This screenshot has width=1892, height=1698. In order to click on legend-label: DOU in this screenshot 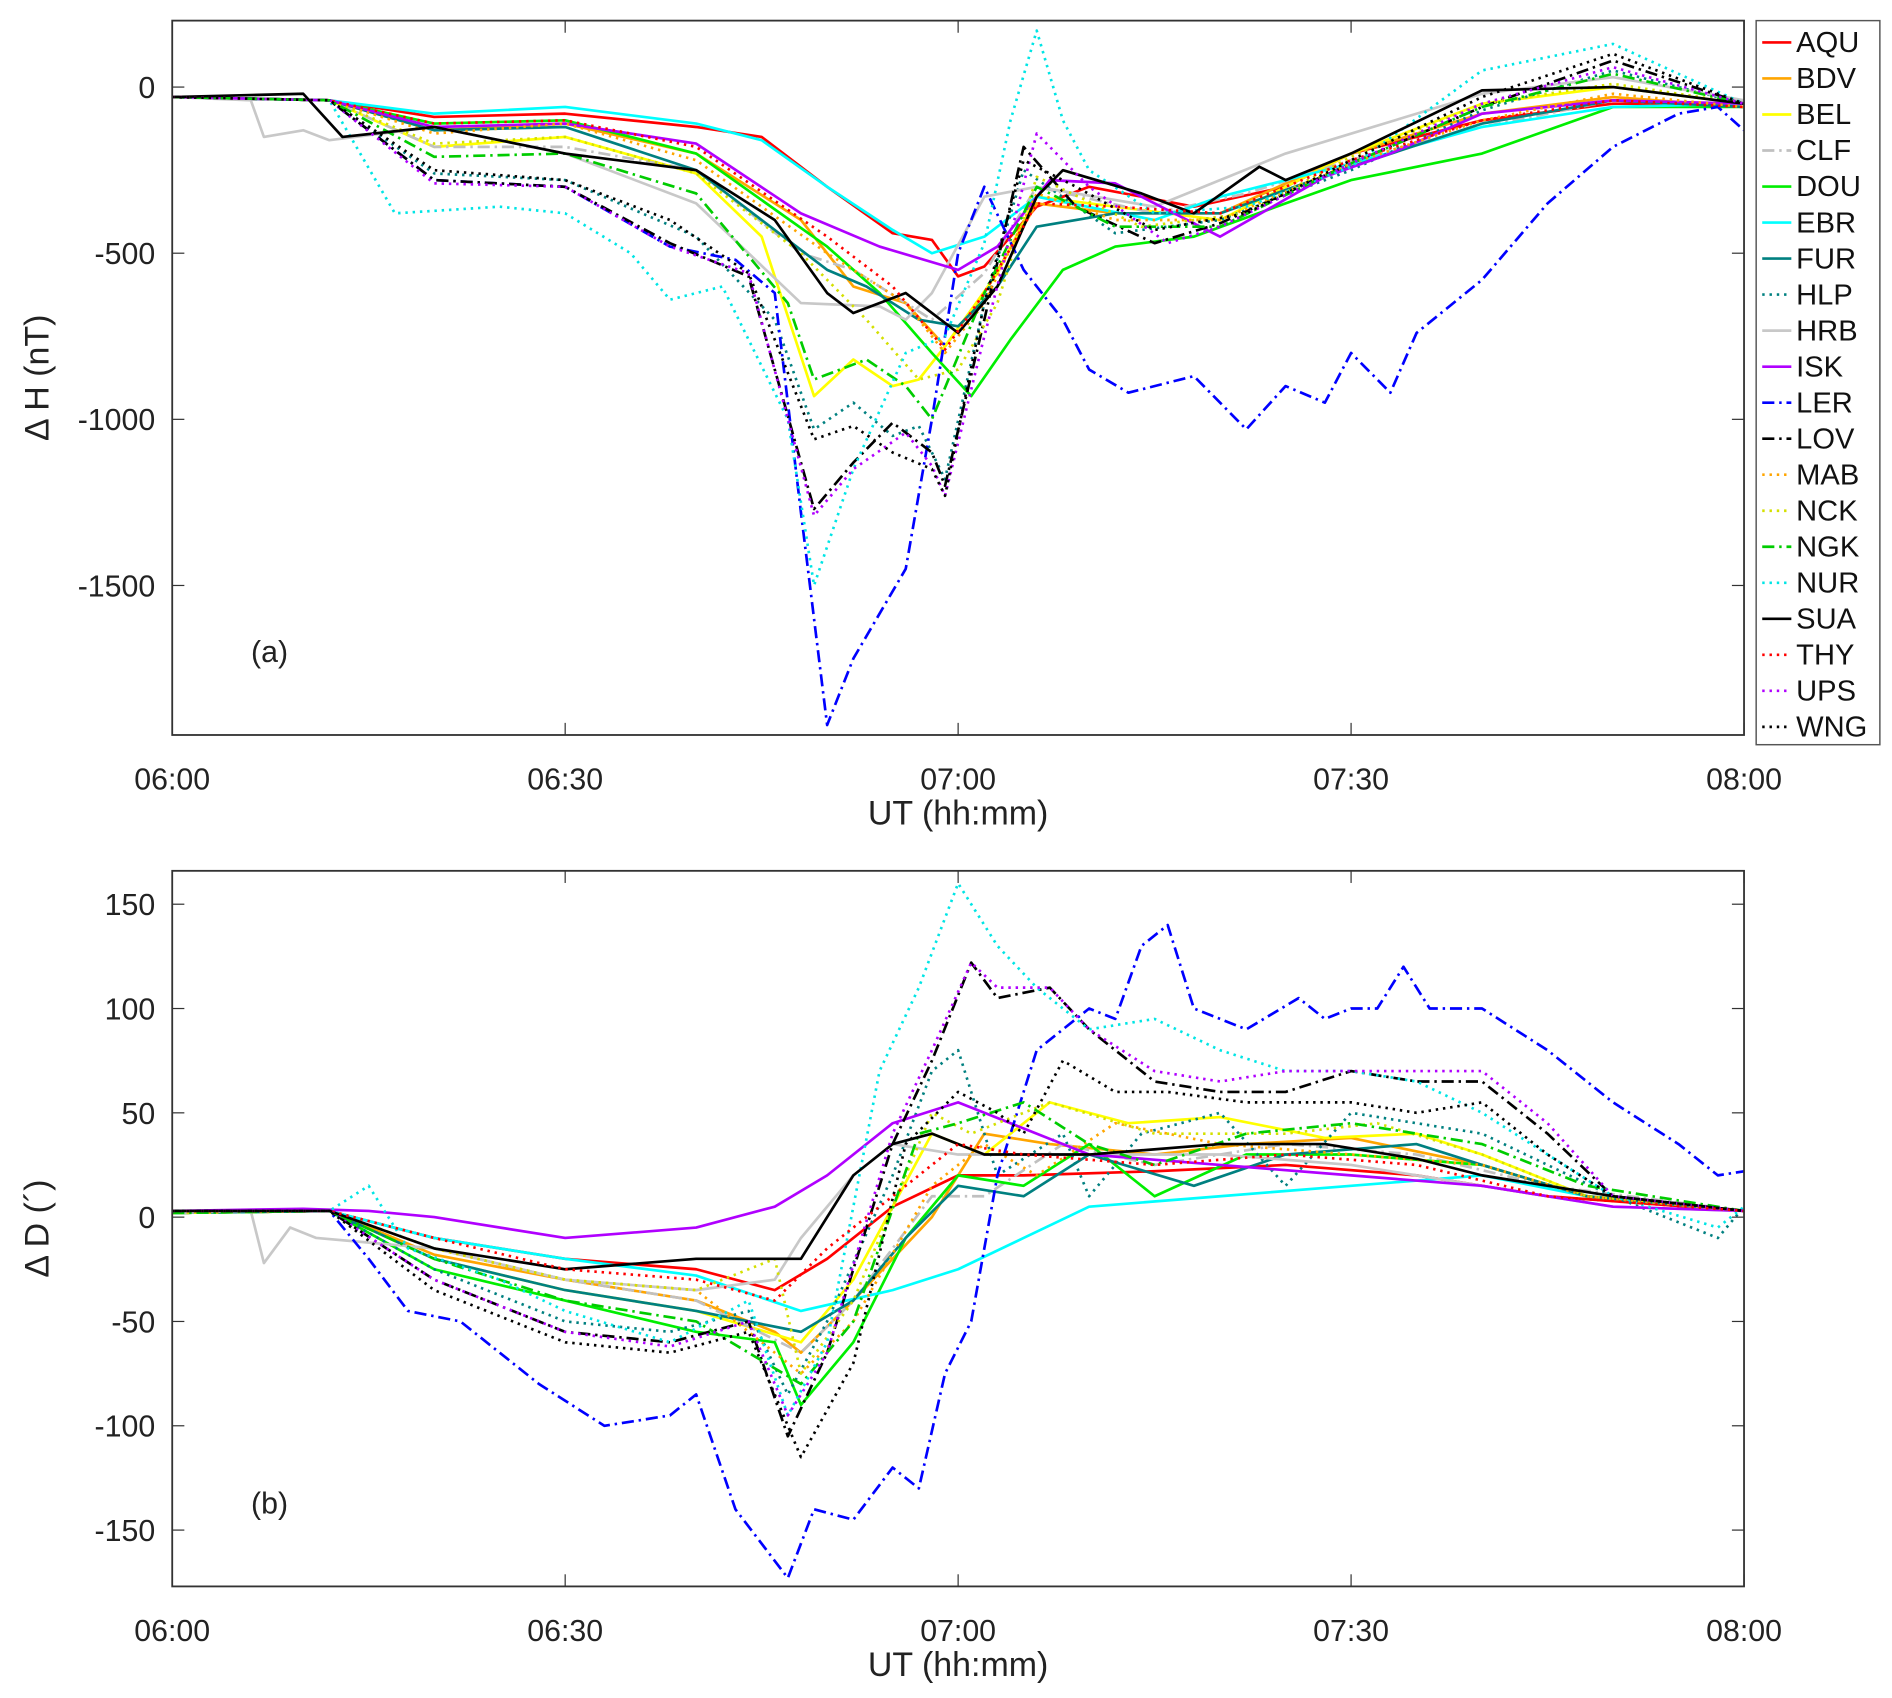, I will do `click(1828, 187)`.